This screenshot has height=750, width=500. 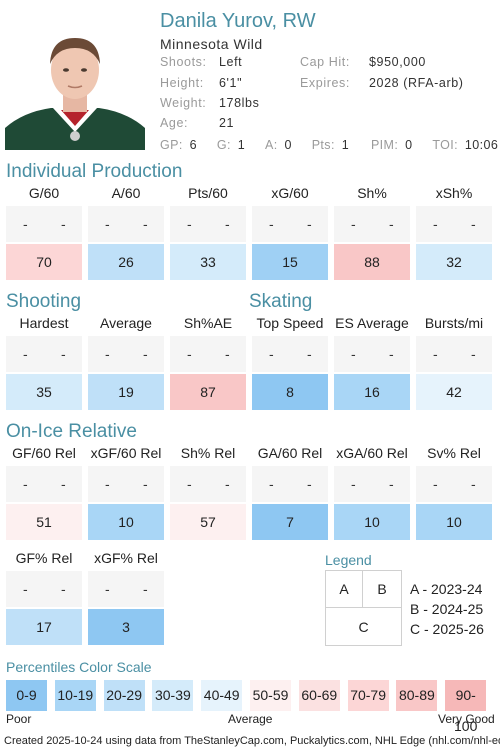 What do you see at coordinates (239, 103) in the screenshot?
I see `weight-value: 178lbs` at bounding box center [239, 103].